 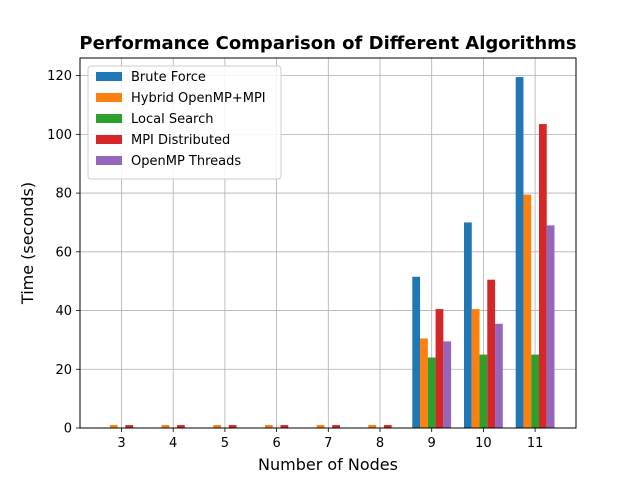 I want to click on x-ticks: 3 4 5 6 7 8 9 10 11, so click(x=330, y=439).